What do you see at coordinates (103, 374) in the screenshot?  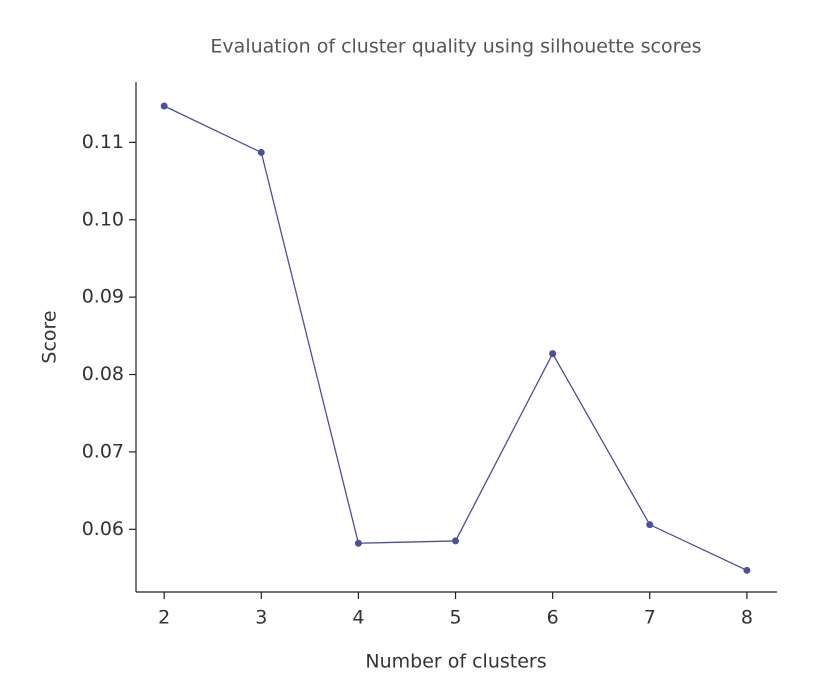 I see `y-tick-label: 0.08` at bounding box center [103, 374].